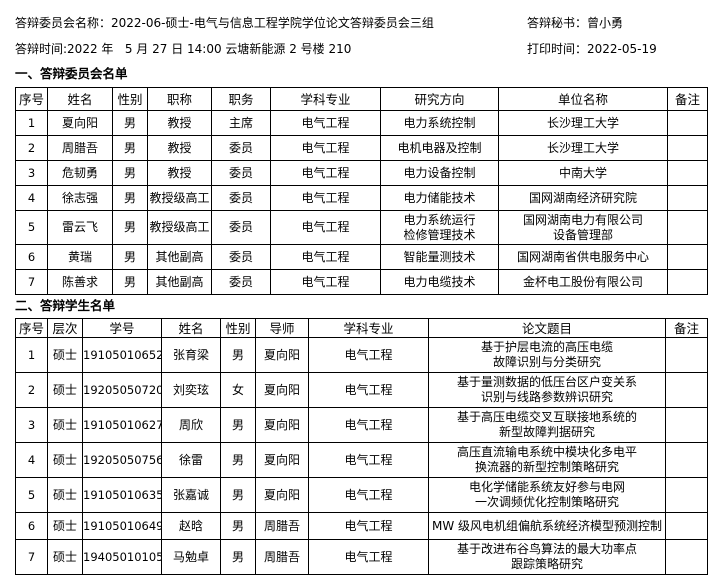  What do you see at coordinates (31, 460) in the screenshot?
I see `cell-index: 4` at bounding box center [31, 460].